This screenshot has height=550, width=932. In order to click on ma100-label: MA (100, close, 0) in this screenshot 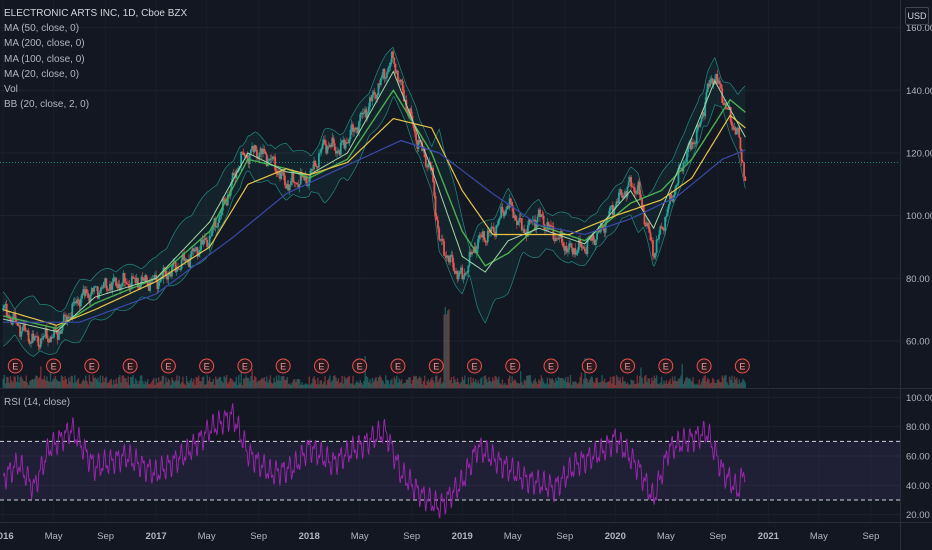, I will do `click(44, 59)`.